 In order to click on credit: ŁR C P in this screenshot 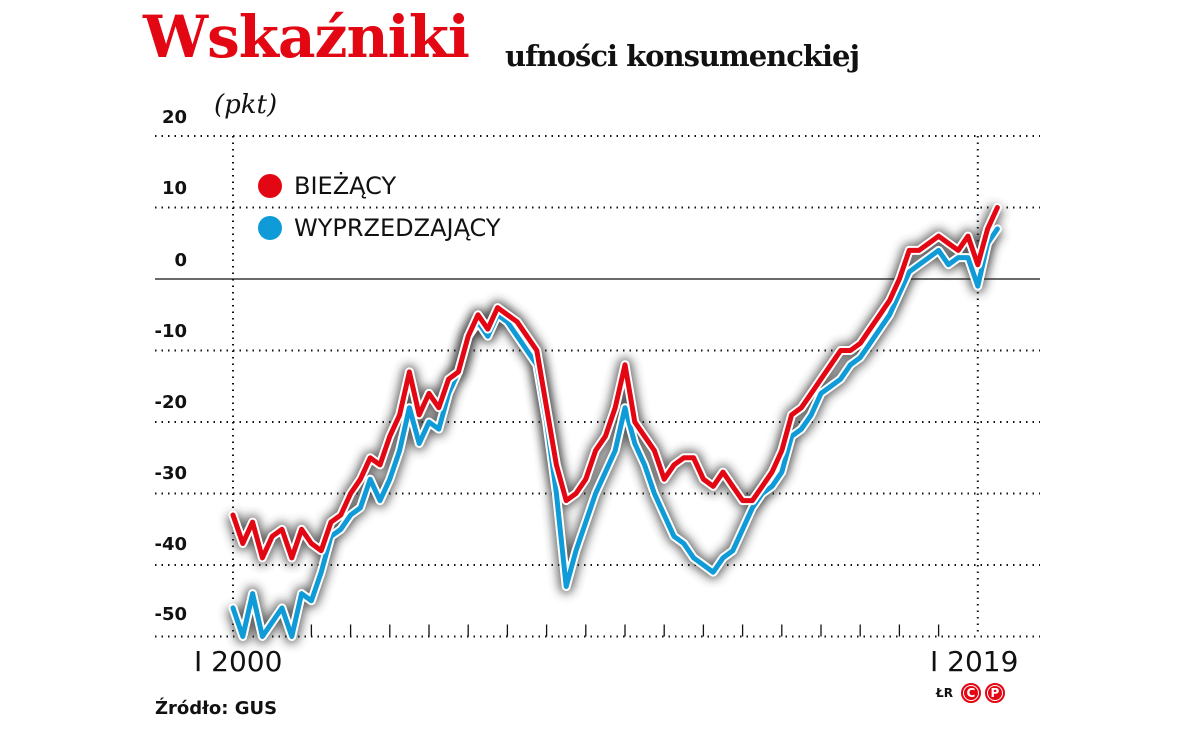, I will do `click(970, 693)`.